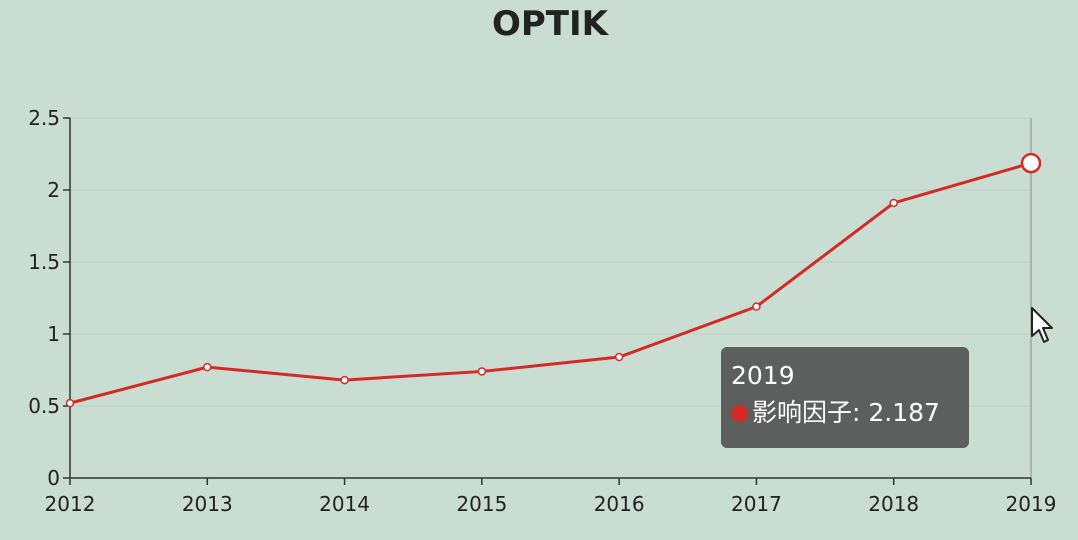  I want to click on data-tooltip: 2019 影响因子: 2.187, so click(845, 397).